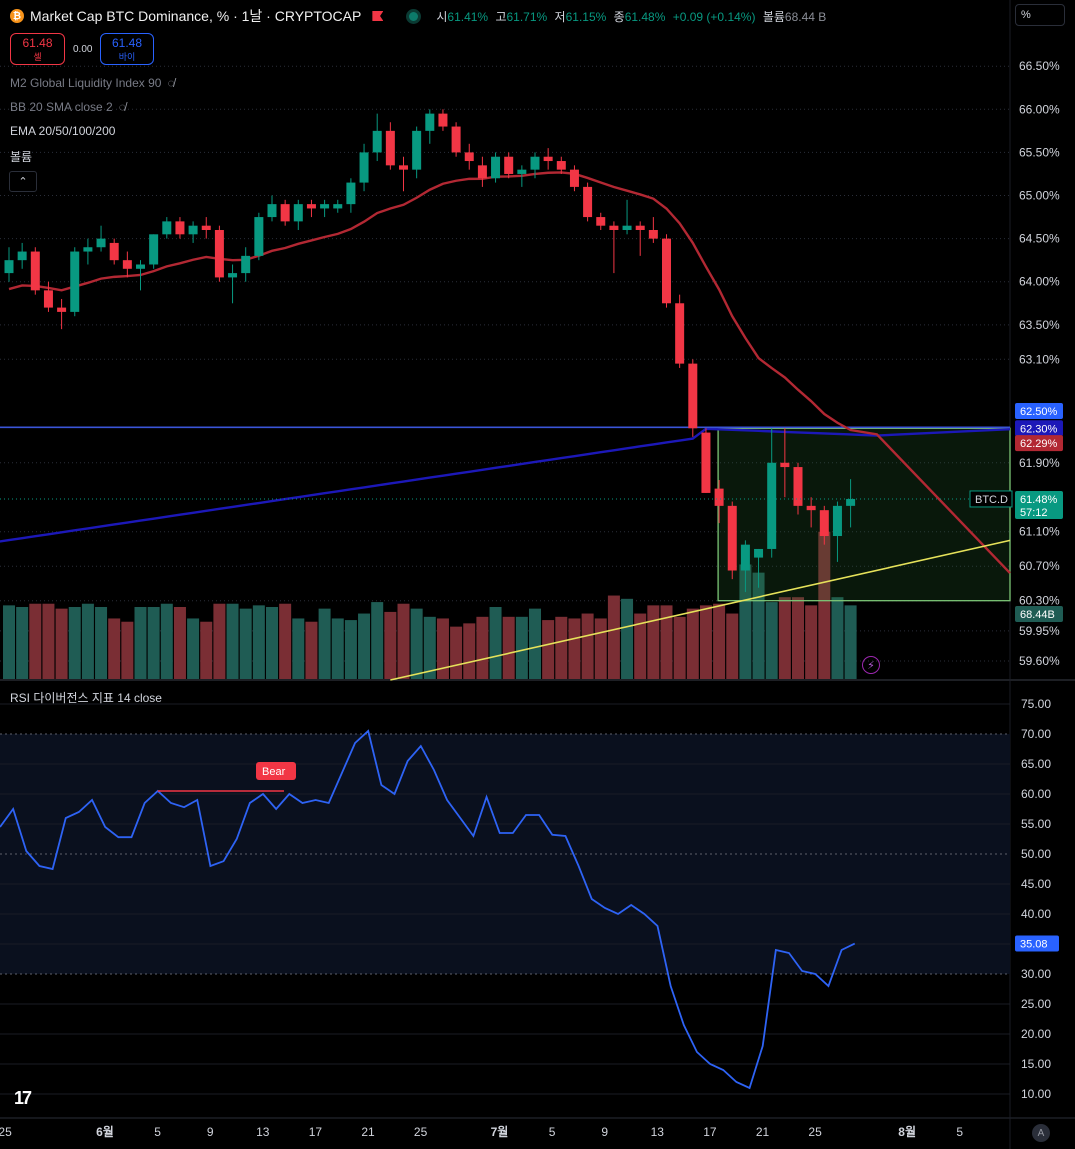 The width and height of the screenshot is (1075, 1149). I want to click on price-tick-label: 66.50%, so click(1039, 66).